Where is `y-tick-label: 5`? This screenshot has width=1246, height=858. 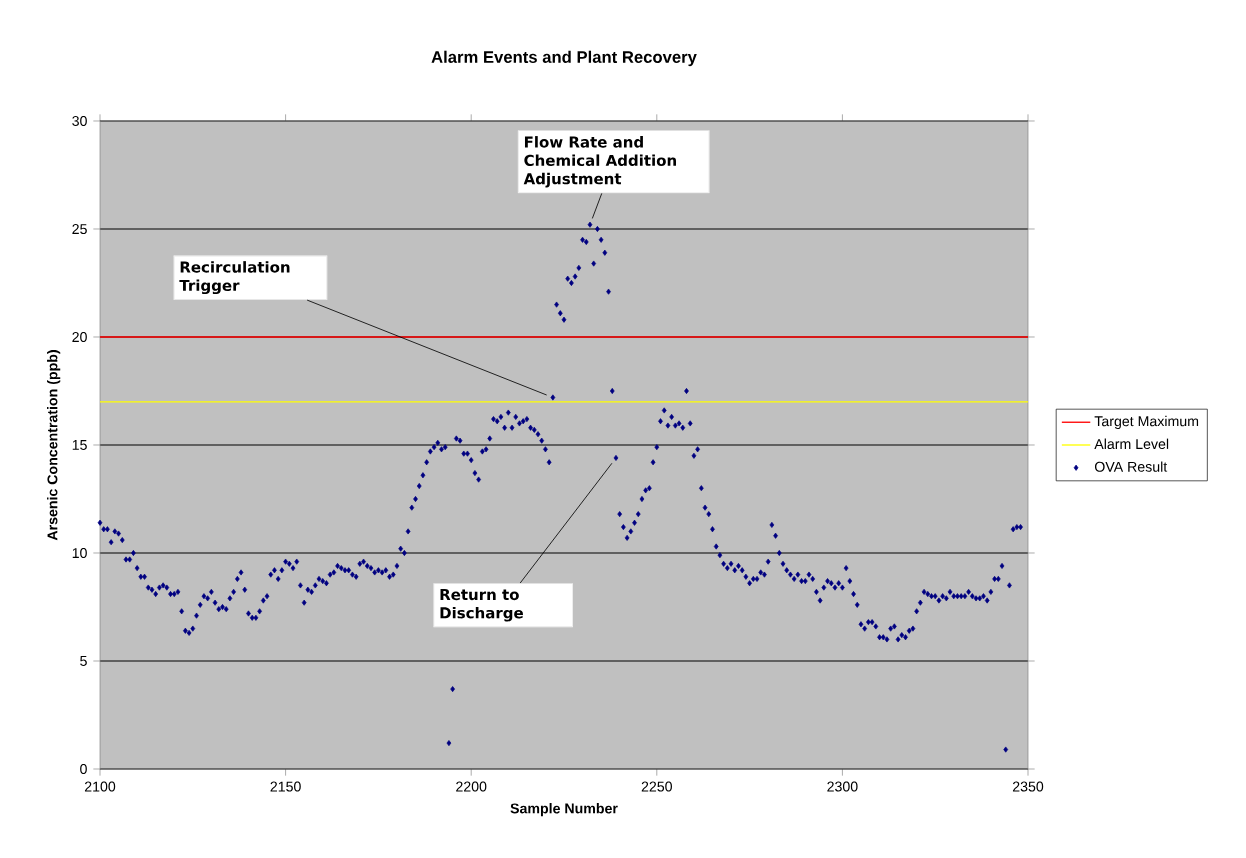
y-tick-label: 5 is located at coordinates (83, 661).